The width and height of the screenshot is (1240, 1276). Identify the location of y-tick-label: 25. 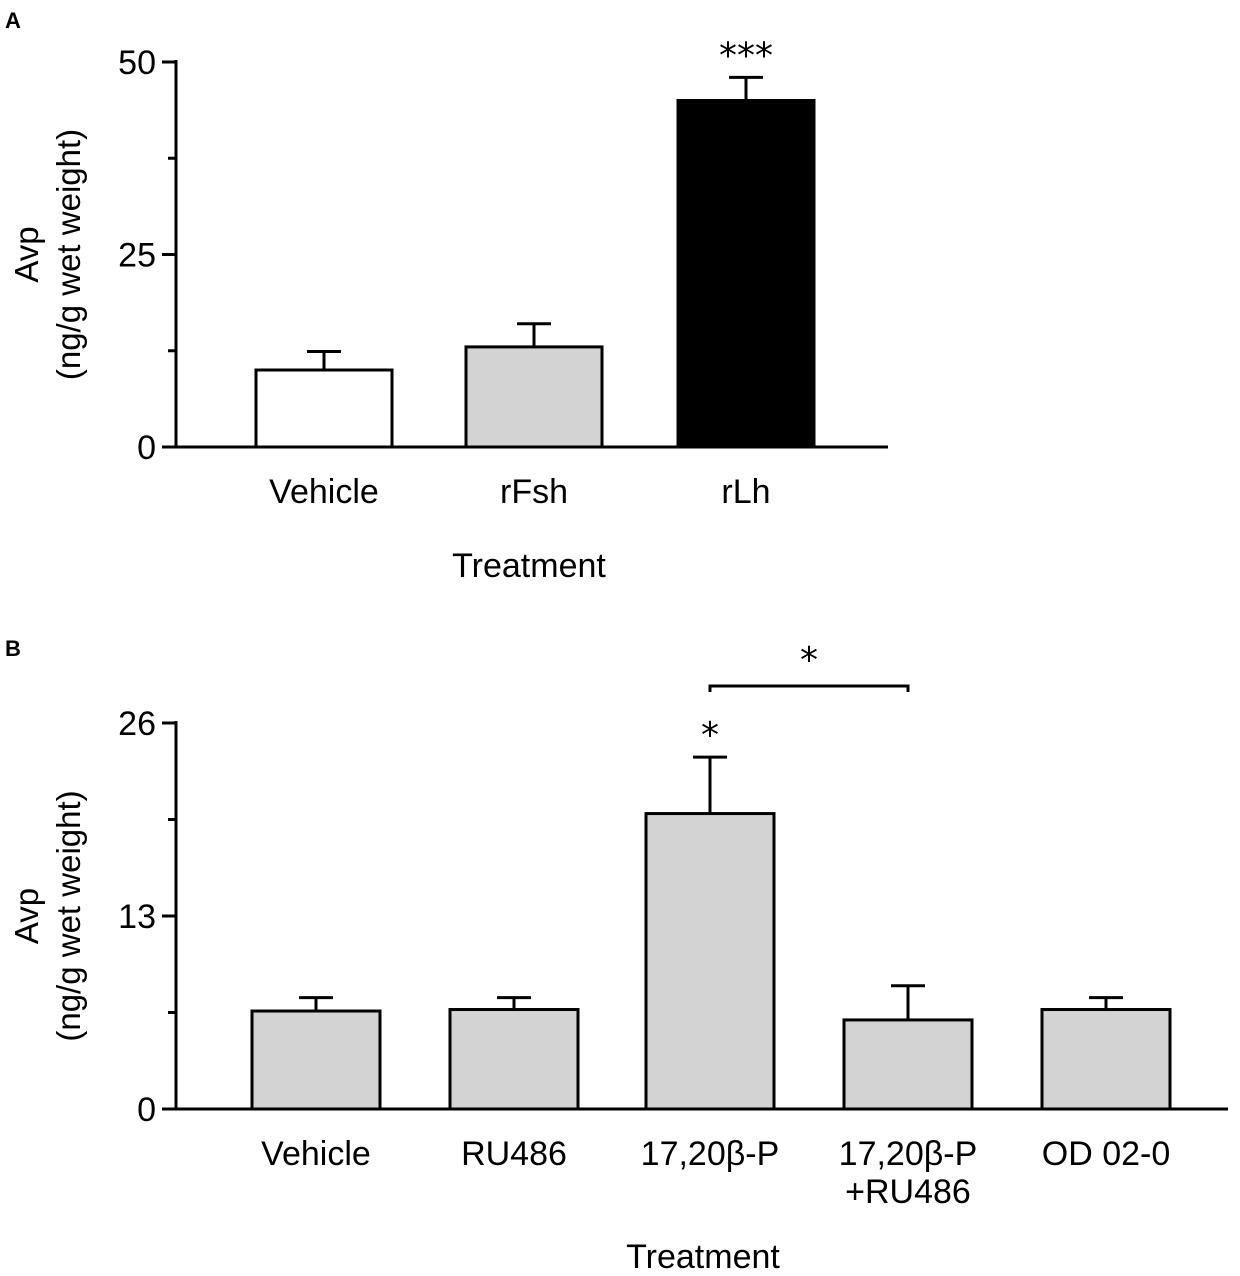
(137, 256).